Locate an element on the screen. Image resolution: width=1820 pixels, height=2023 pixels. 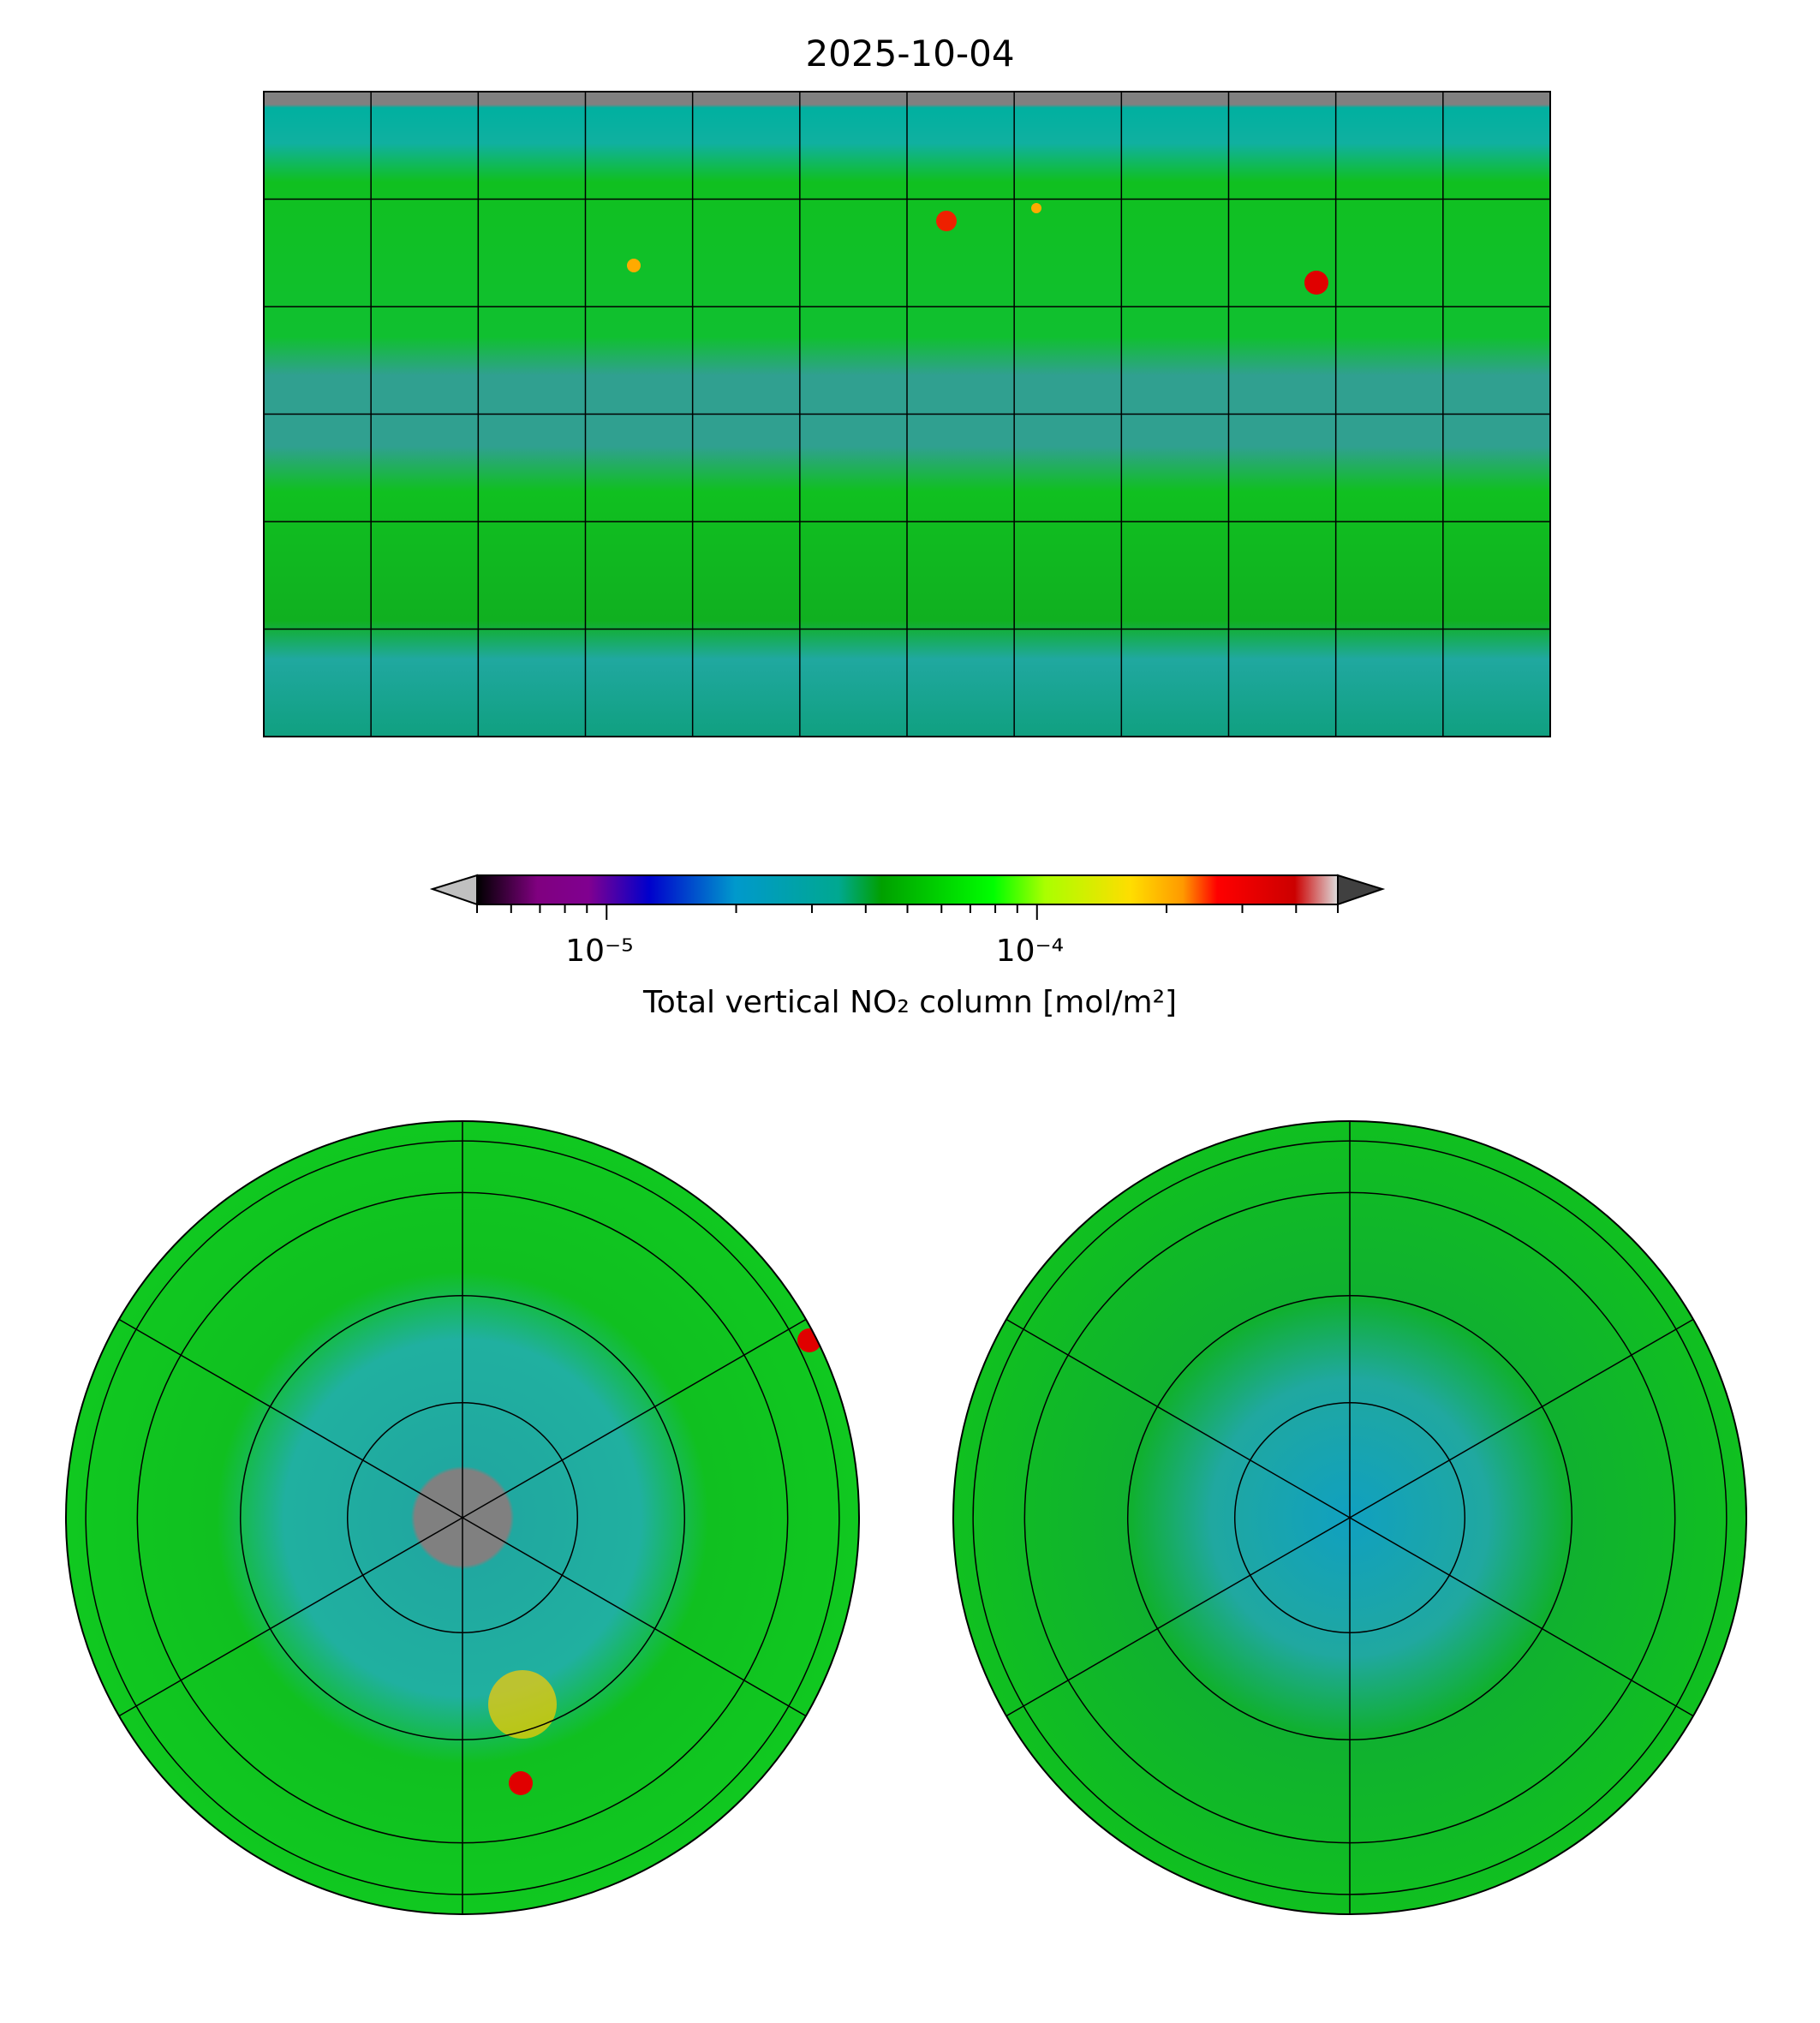
colorbar-label: Total vertical NO₂ column [mol/m²] is located at coordinates (910, 1002).